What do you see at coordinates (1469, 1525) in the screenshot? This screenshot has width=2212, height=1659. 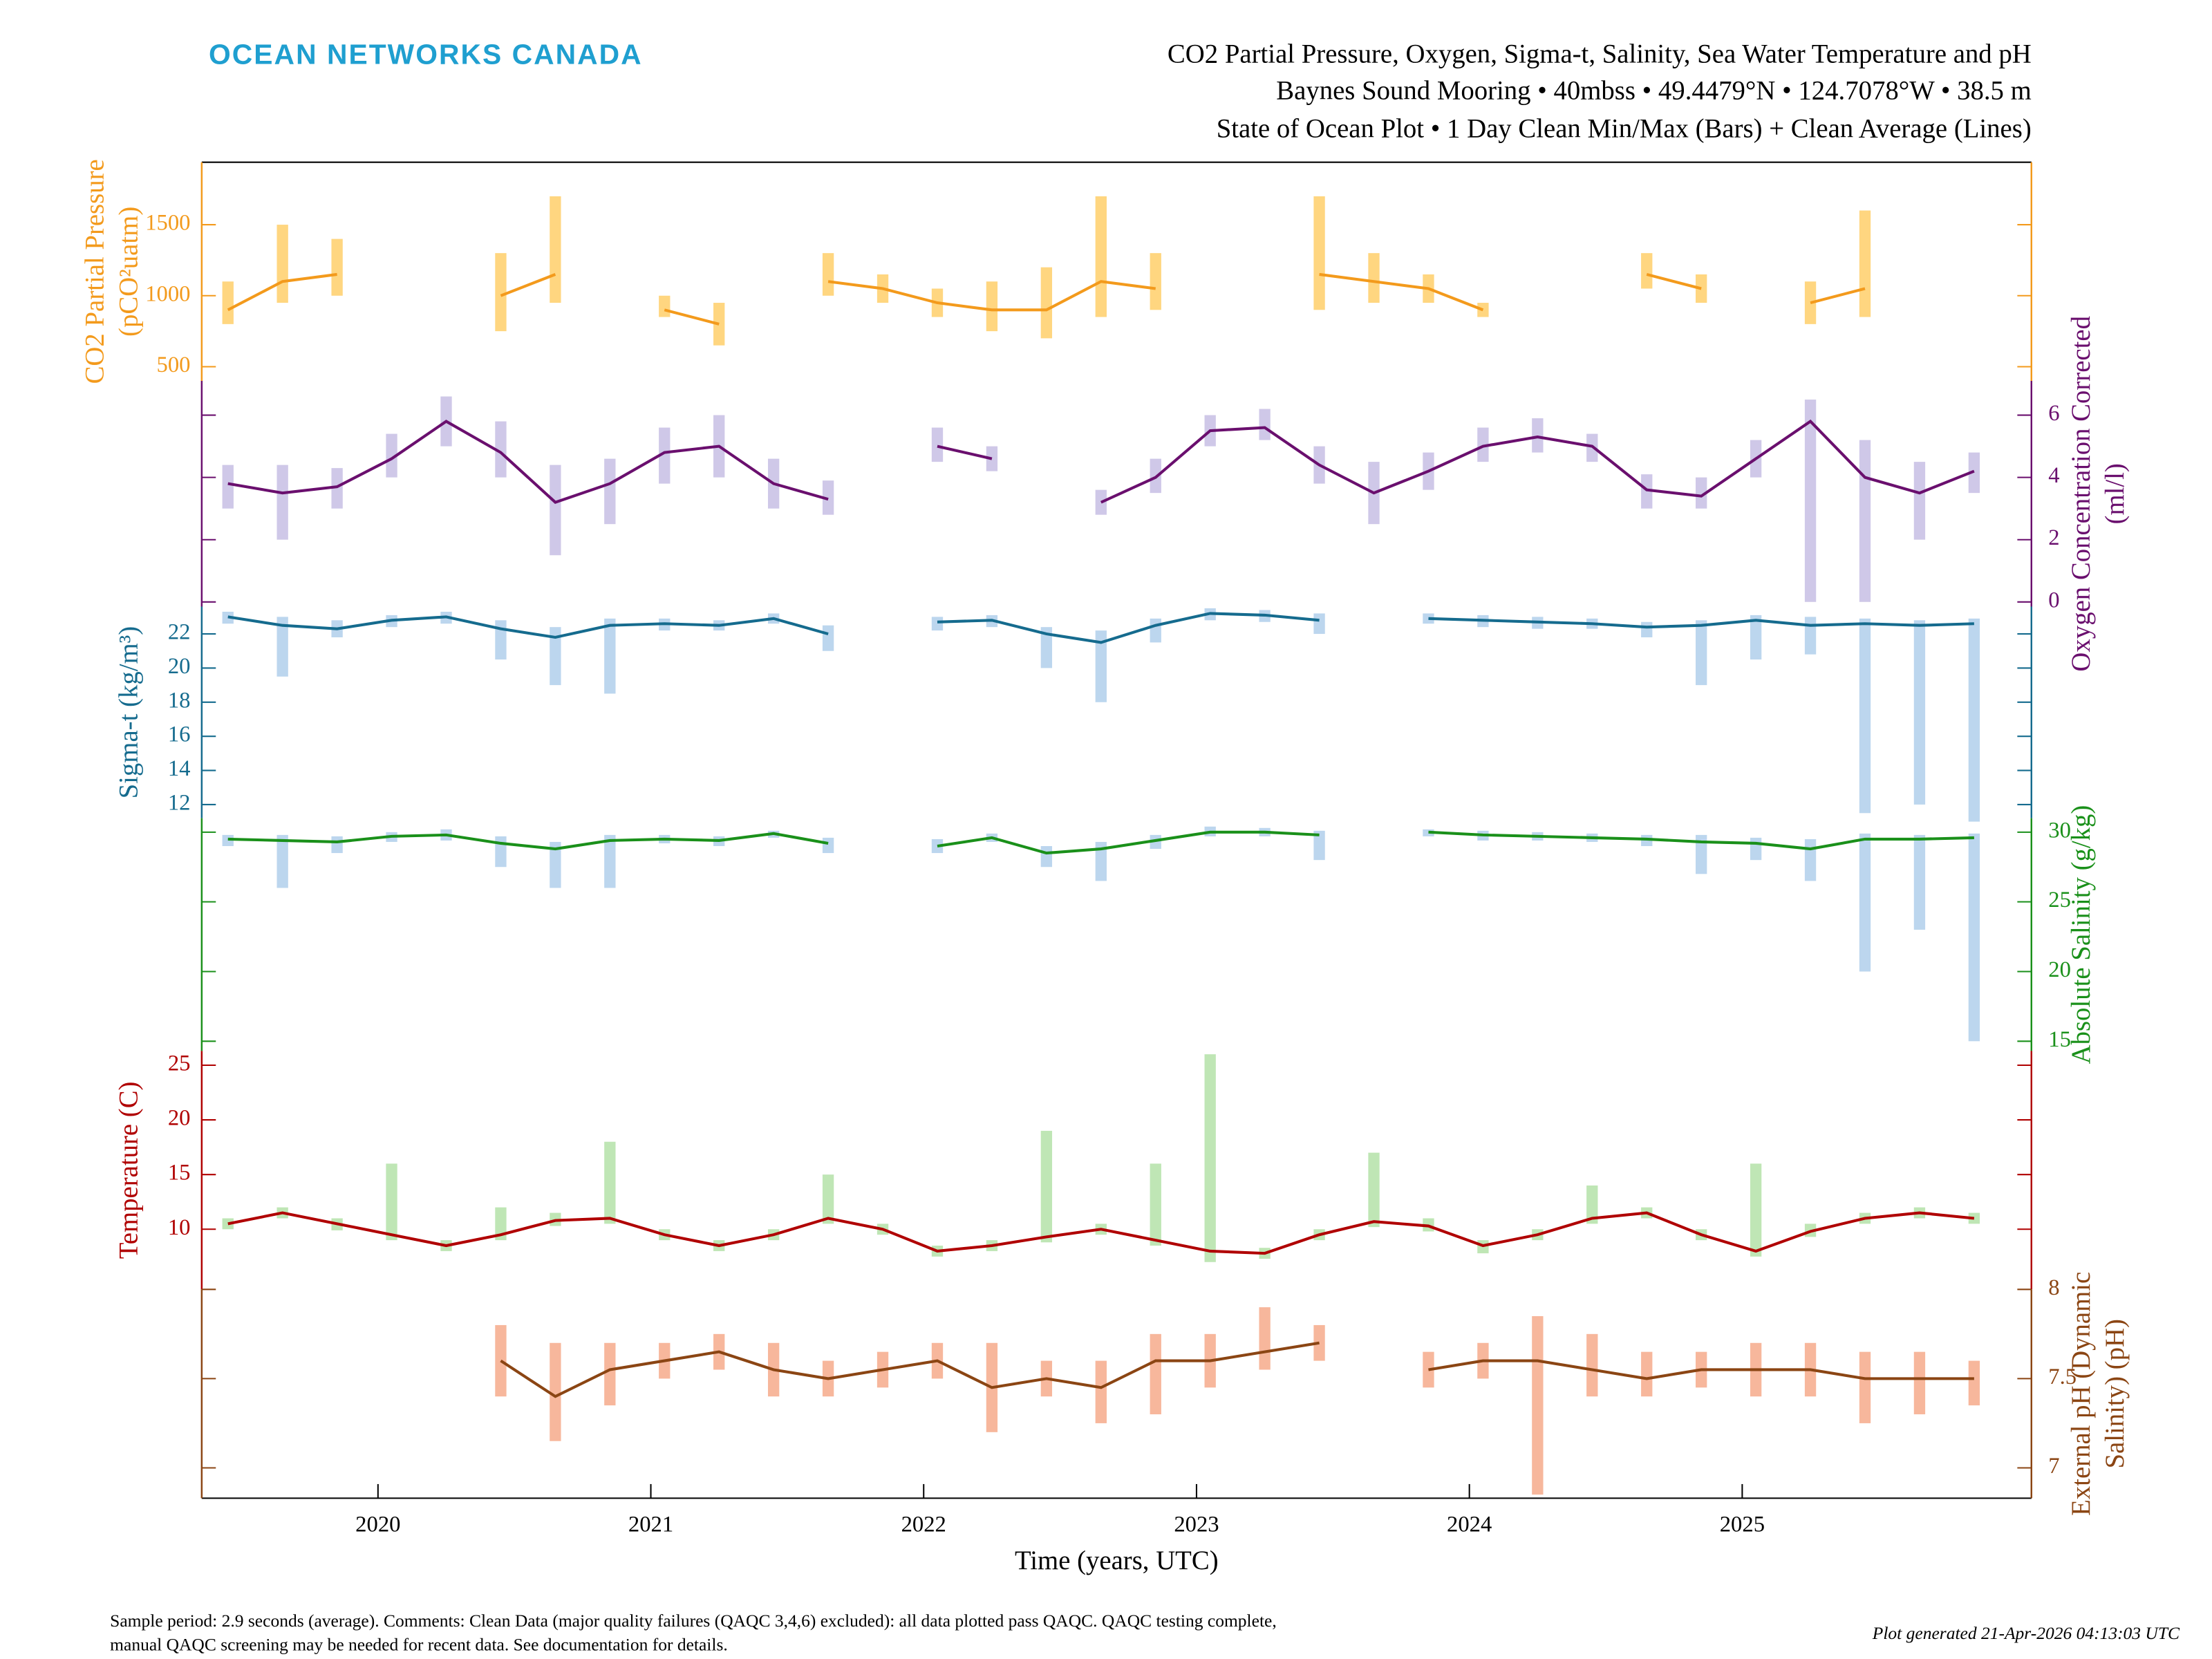 I see `x-tick-label: 2024` at bounding box center [1469, 1525].